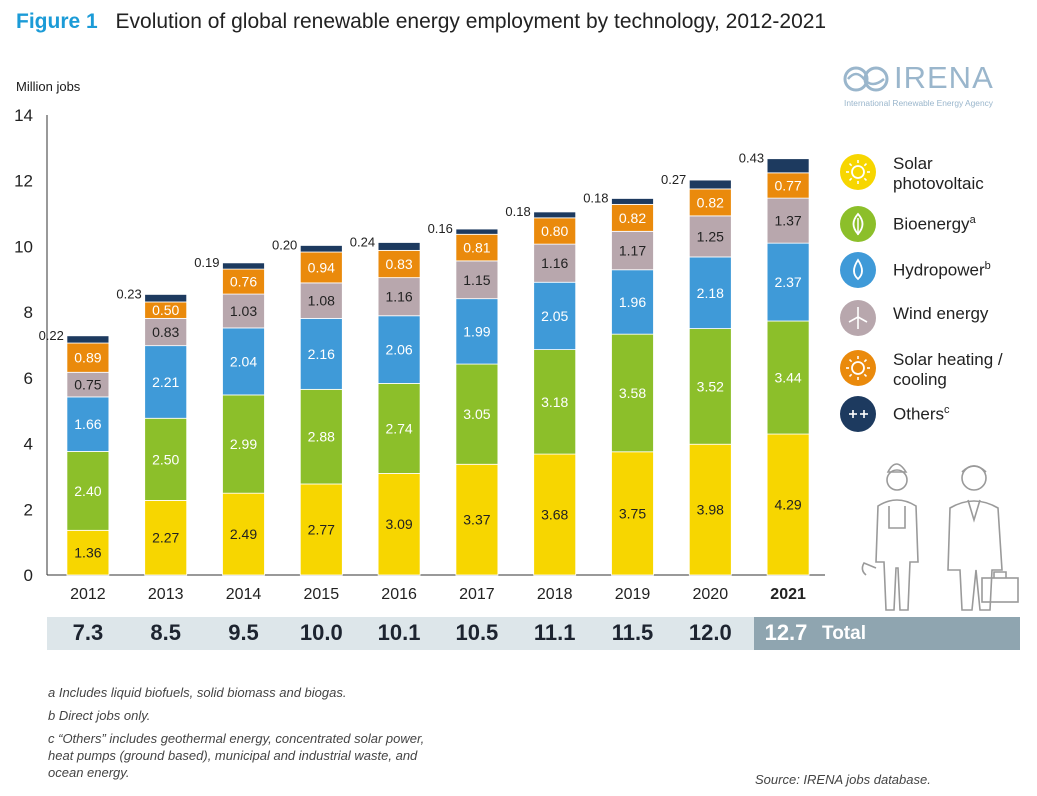 This screenshot has width=1037, height=796. Describe the element at coordinates (321, 529) in the screenshot. I see `data-label-solar_pv: 2.77` at that location.